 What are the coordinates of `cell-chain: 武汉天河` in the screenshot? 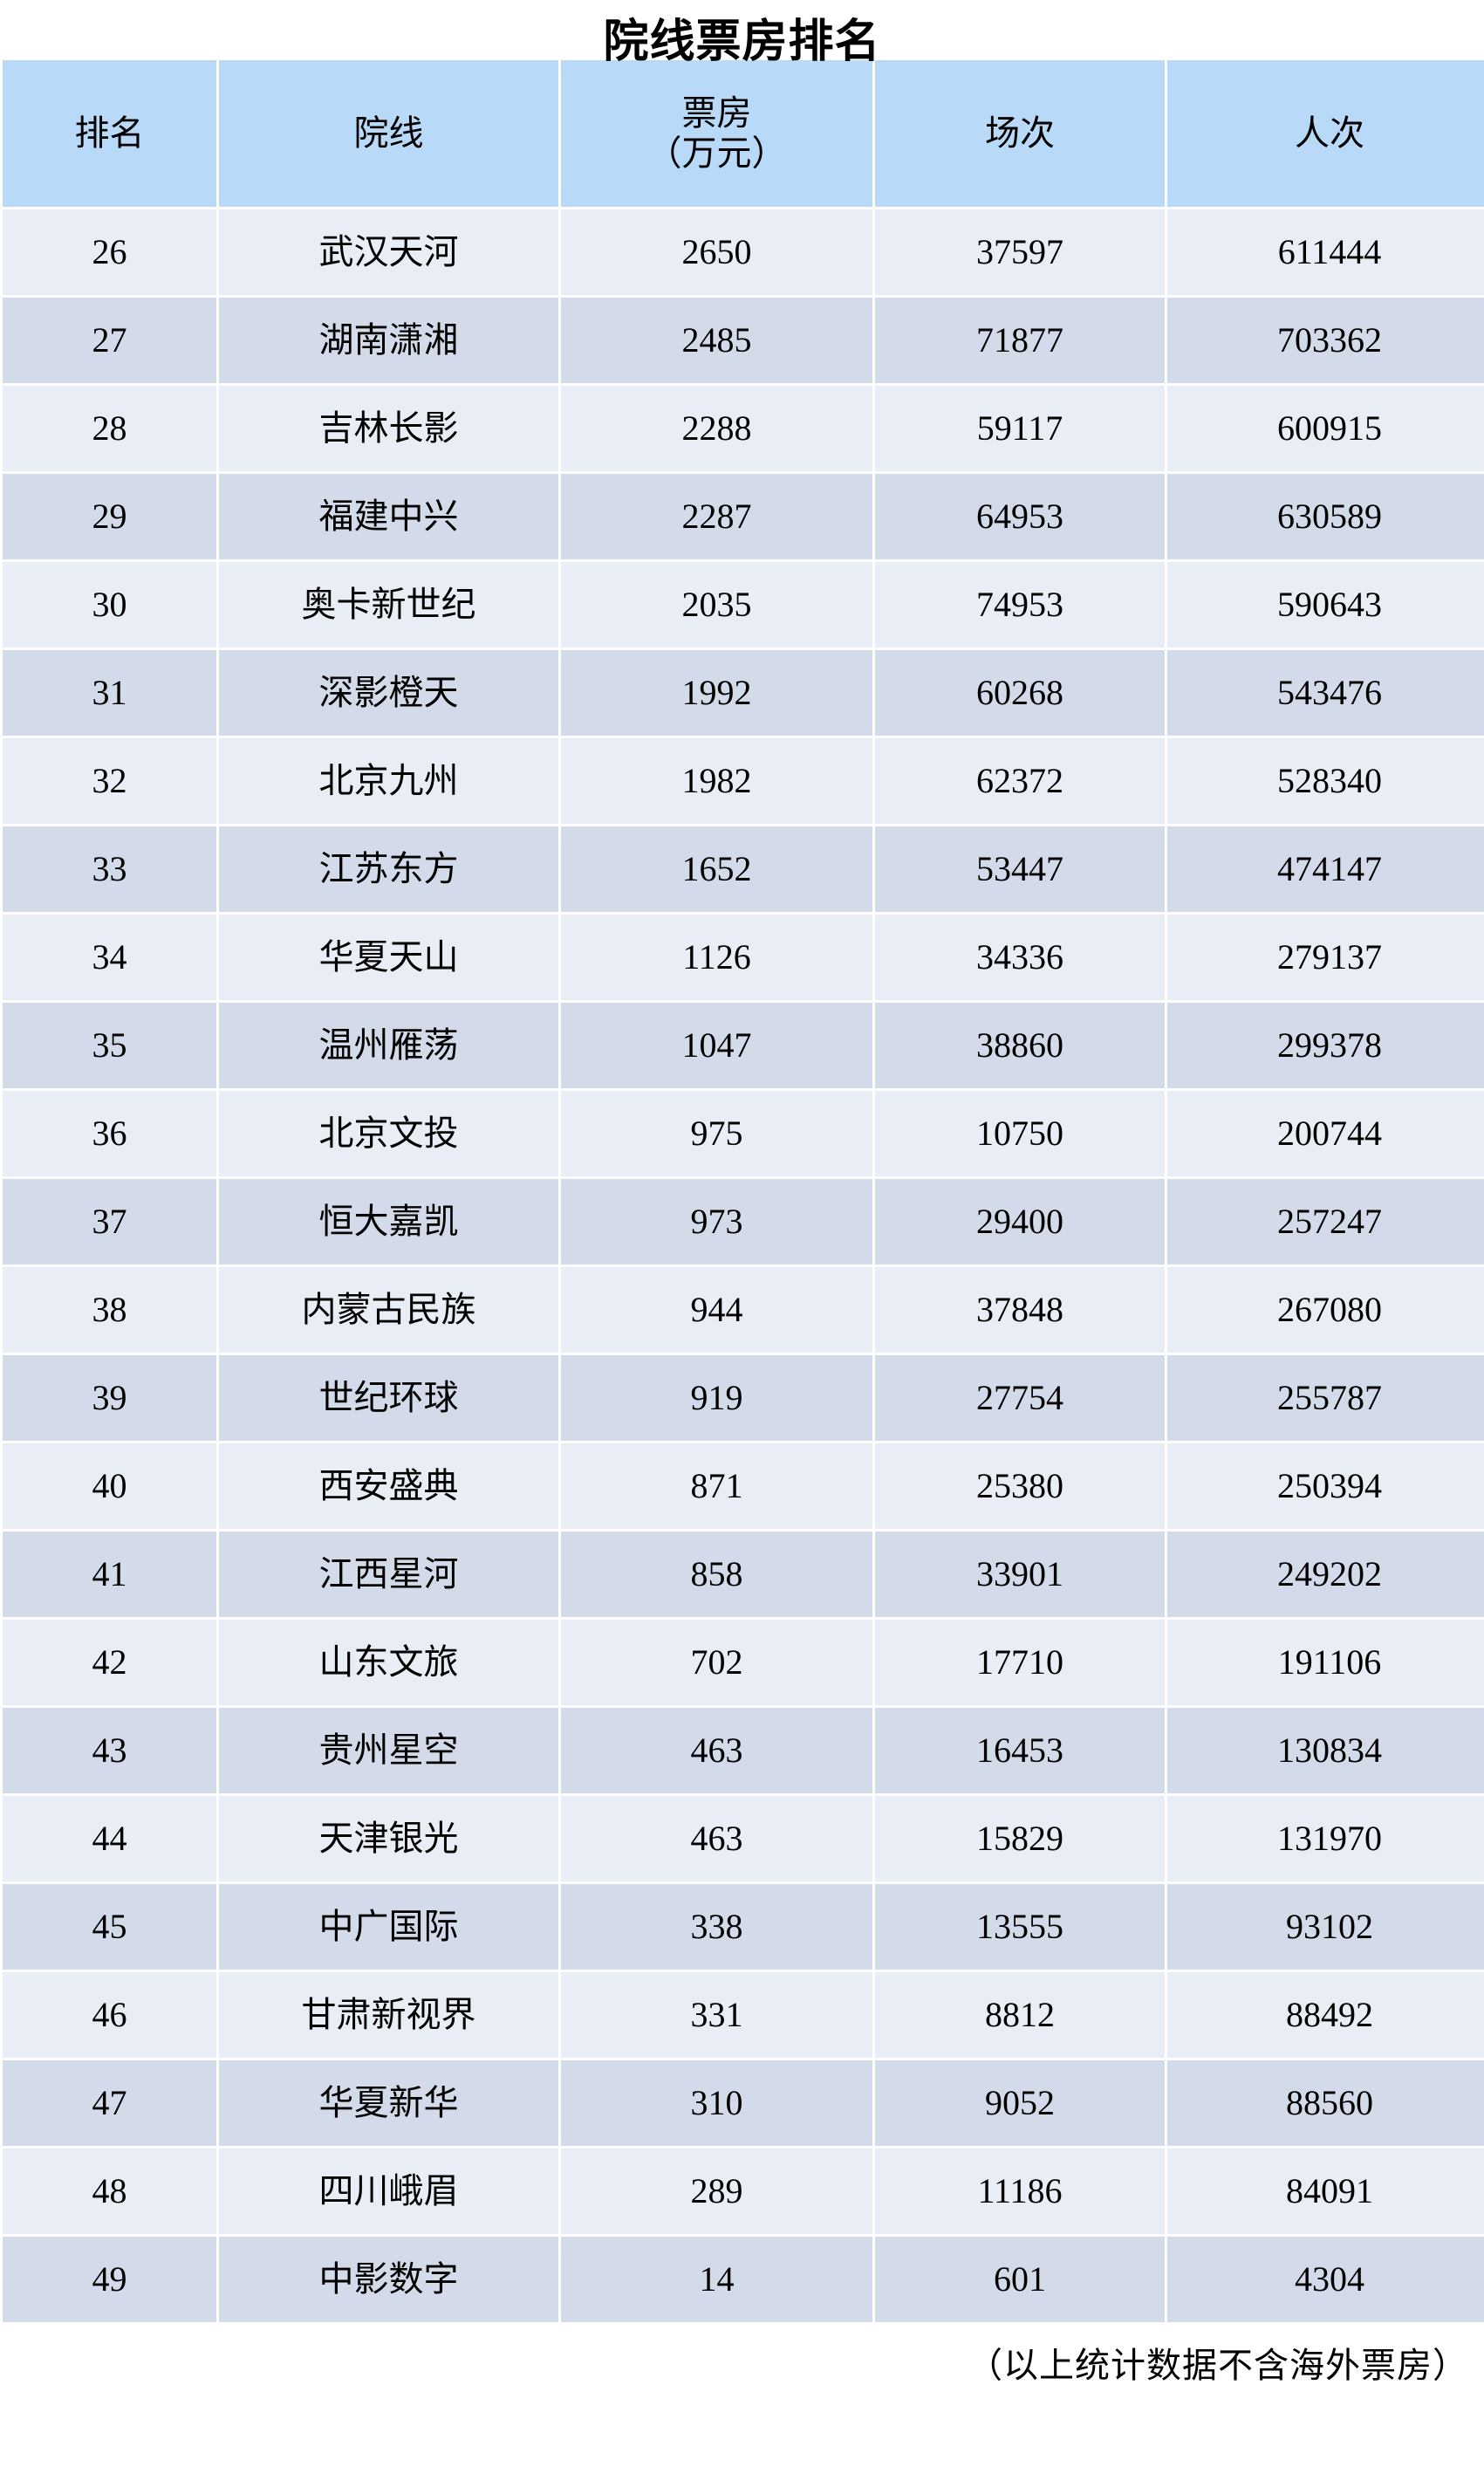 It's located at (388, 252).